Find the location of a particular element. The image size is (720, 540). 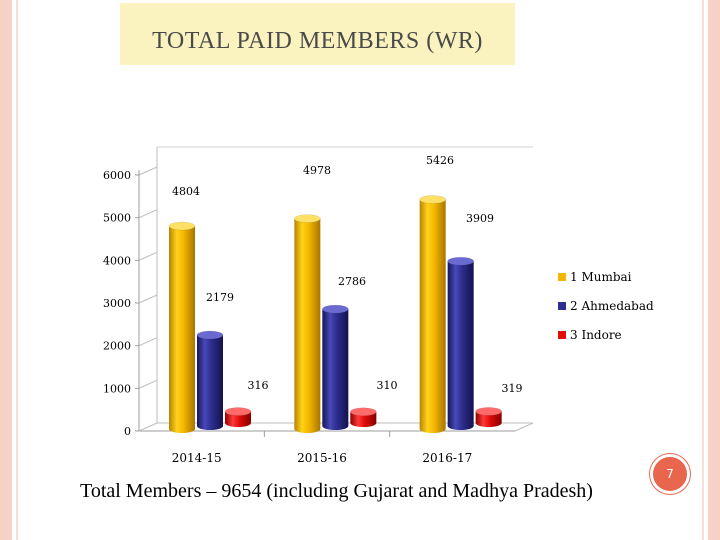

title-box: TOTAL PAID MEMBERS (WR) is located at coordinates (317, 34).